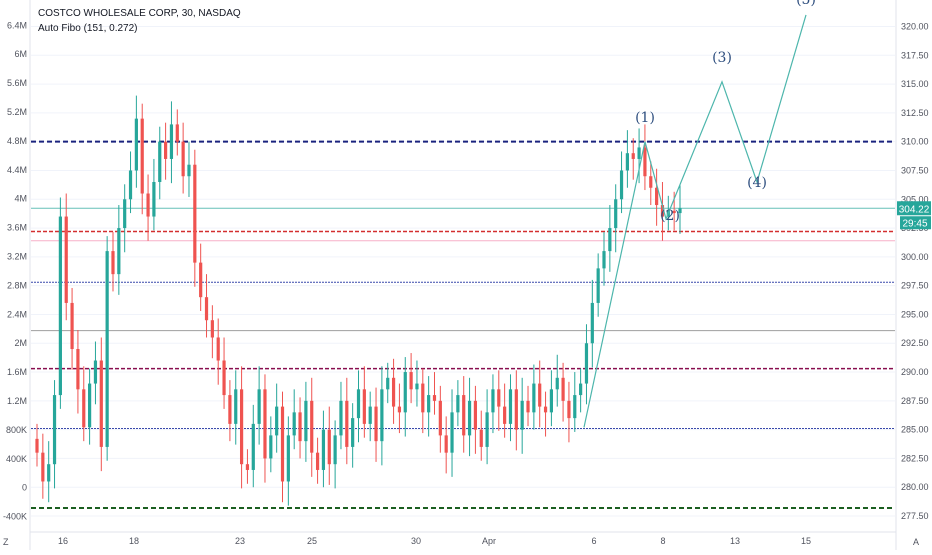 The image size is (932, 555). I want to click on price-tick-label: 307.50, so click(915, 170).